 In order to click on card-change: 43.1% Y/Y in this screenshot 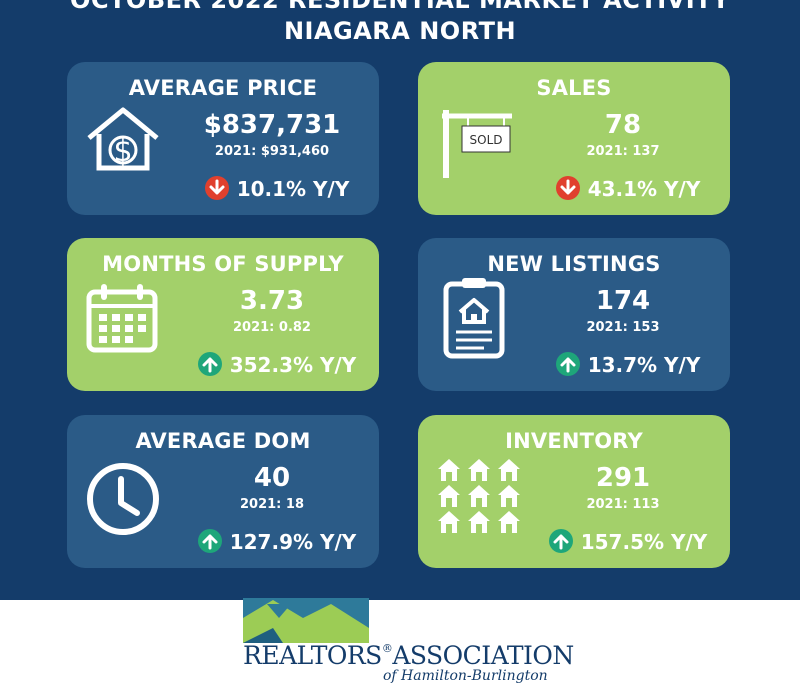, I will do `click(628, 188)`.